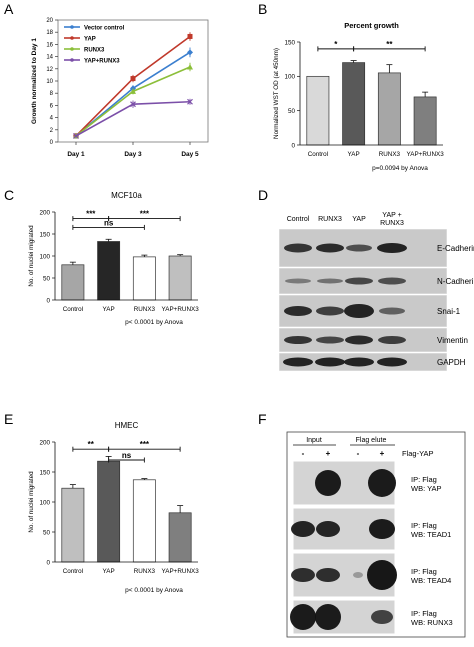 The width and height of the screenshot is (474, 647). Describe the element at coordinates (44, 502) in the screenshot. I see `y-tick-label: 100` at that location.